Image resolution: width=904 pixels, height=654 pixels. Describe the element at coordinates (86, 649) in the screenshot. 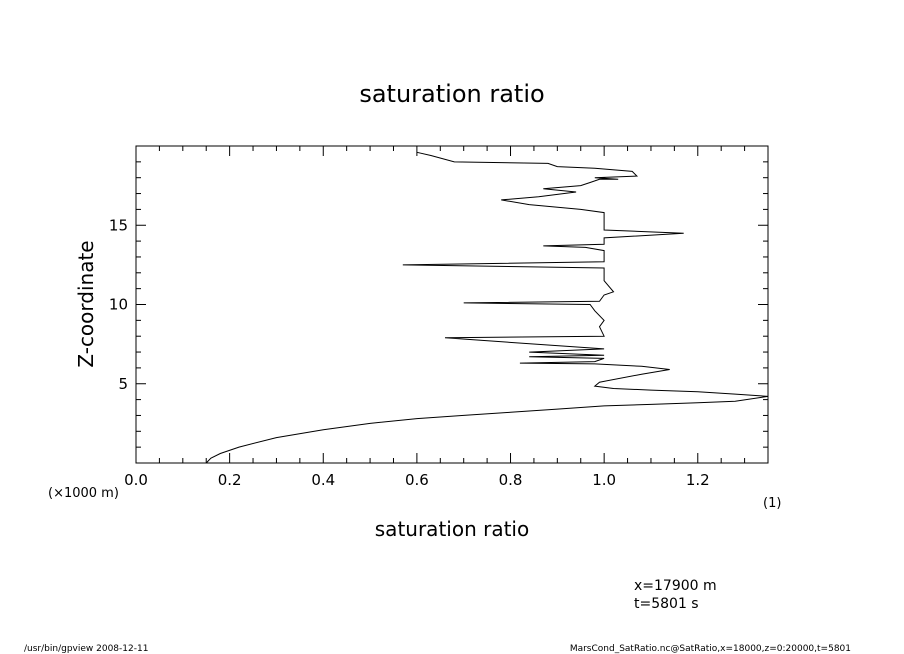

I see `footer-program-date: /usr/bin/gpview 2008-12-11` at that location.